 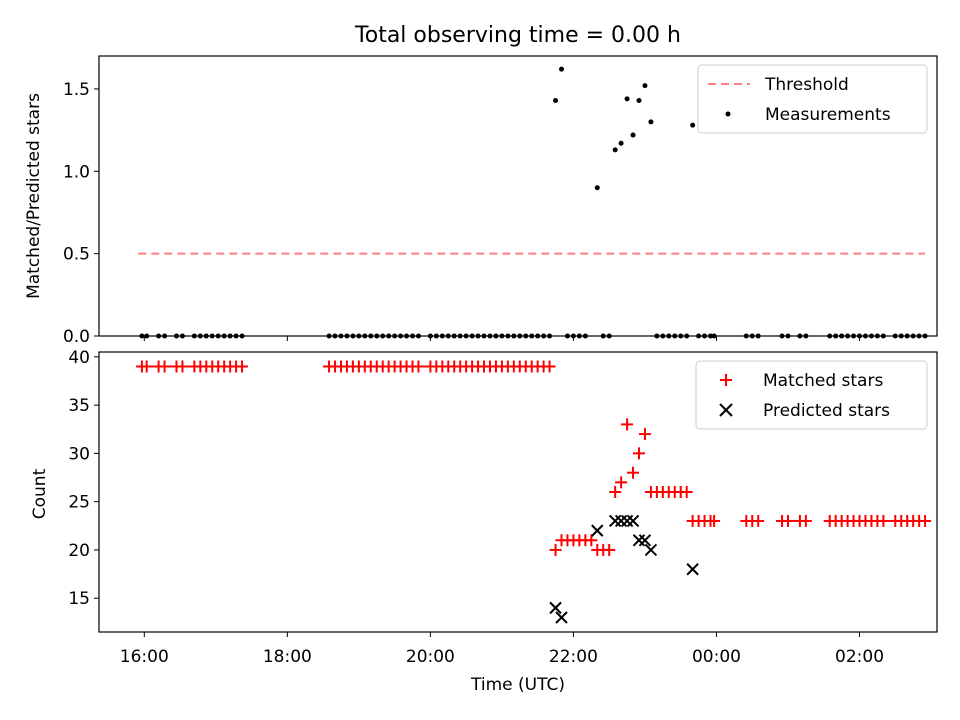 What do you see at coordinates (726, 380) in the screenshot?
I see `matched-legend-swatch` at bounding box center [726, 380].